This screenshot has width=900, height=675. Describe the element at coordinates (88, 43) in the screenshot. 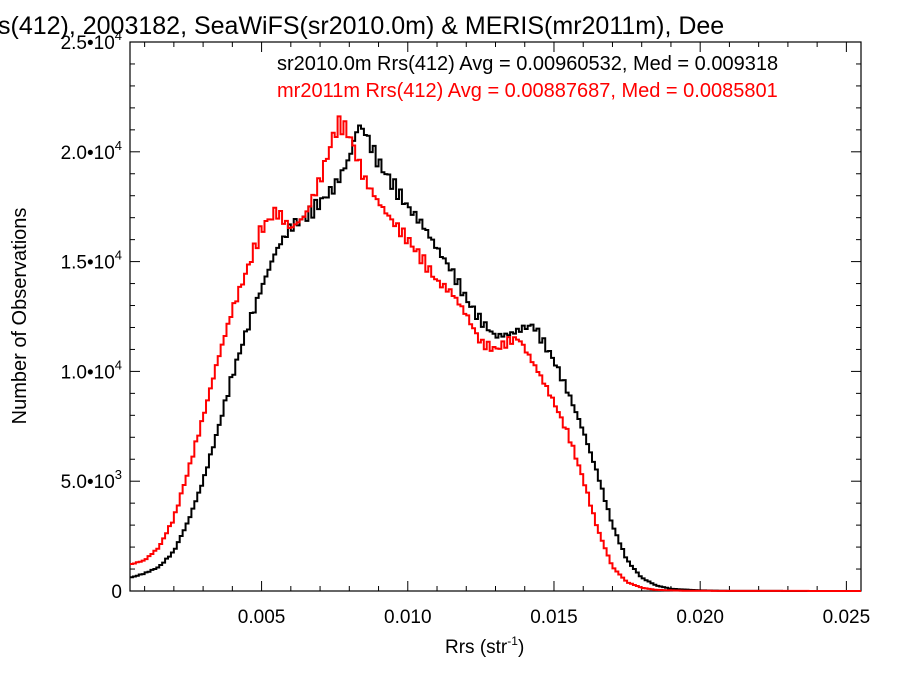

I see `y-tick-mantissa: 2.5•10` at that location.